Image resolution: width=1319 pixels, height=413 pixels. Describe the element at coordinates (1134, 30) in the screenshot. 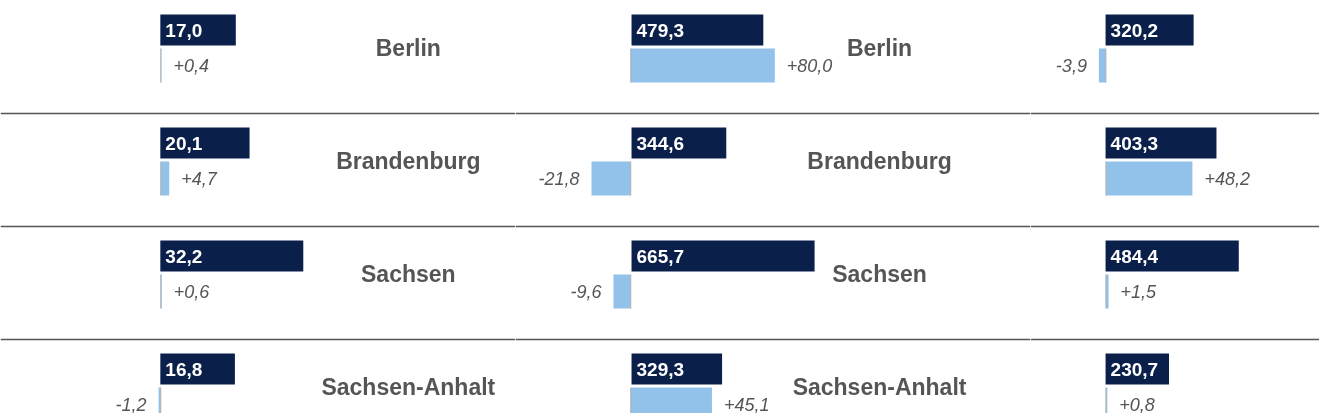

I see `data-label: 320,2` at that location.